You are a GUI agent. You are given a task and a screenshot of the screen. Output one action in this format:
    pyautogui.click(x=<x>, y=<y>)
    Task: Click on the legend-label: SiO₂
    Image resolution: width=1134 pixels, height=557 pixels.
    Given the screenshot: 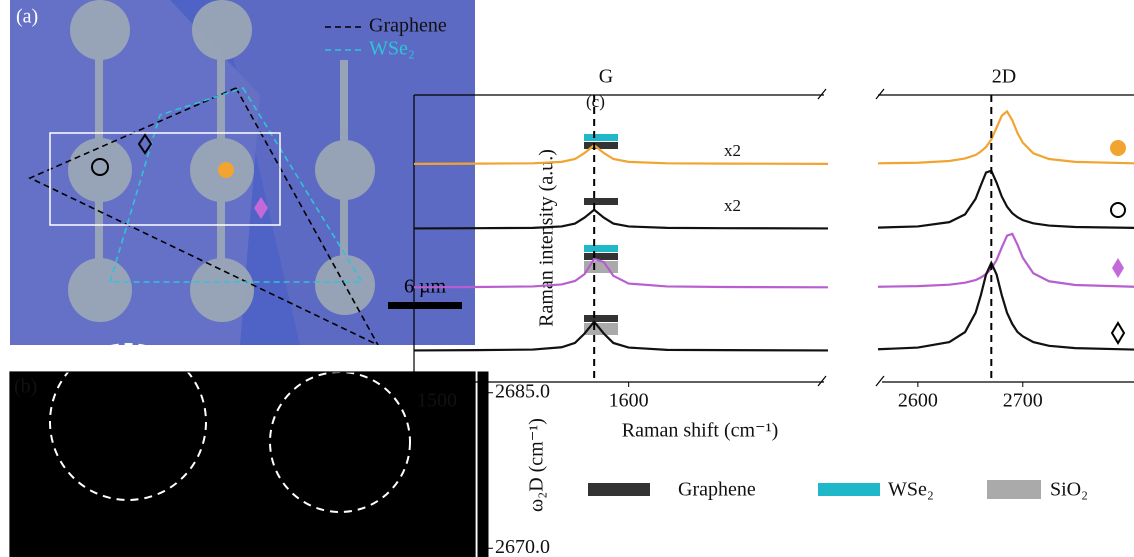 What is the action you would take?
    pyautogui.click(x=1069, y=490)
    